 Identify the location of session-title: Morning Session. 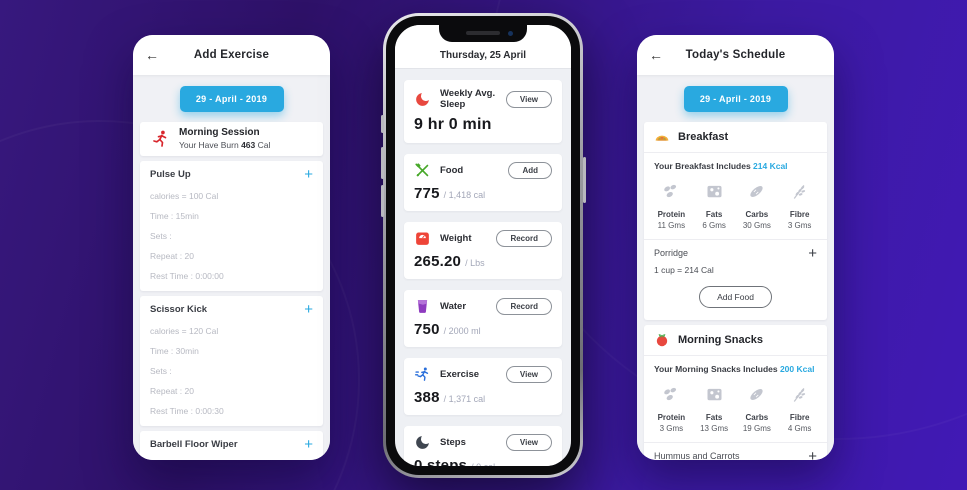
(219, 133).